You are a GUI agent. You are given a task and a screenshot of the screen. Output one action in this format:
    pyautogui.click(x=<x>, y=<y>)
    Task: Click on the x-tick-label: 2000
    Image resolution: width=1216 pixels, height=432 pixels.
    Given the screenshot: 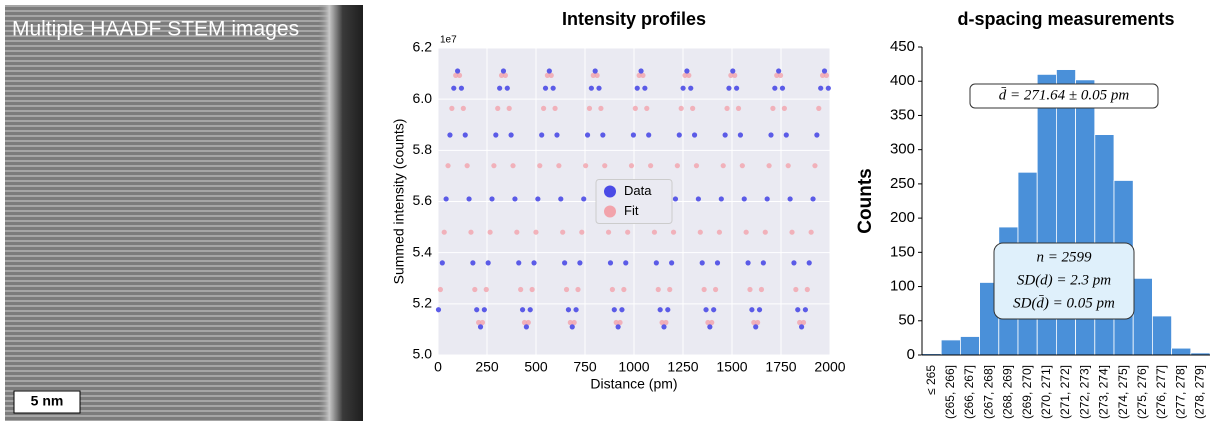 What is the action you would take?
    pyautogui.click(x=829, y=367)
    